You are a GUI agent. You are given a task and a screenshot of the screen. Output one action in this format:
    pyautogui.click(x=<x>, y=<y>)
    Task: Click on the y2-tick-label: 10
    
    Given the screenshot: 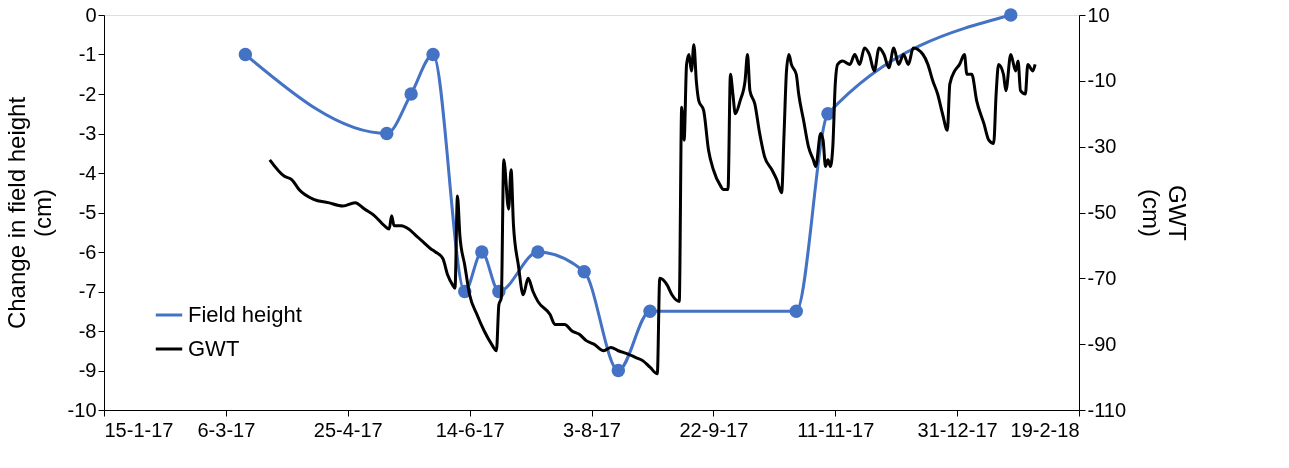 What is the action you would take?
    pyautogui.click(x=1098, y=14)
    